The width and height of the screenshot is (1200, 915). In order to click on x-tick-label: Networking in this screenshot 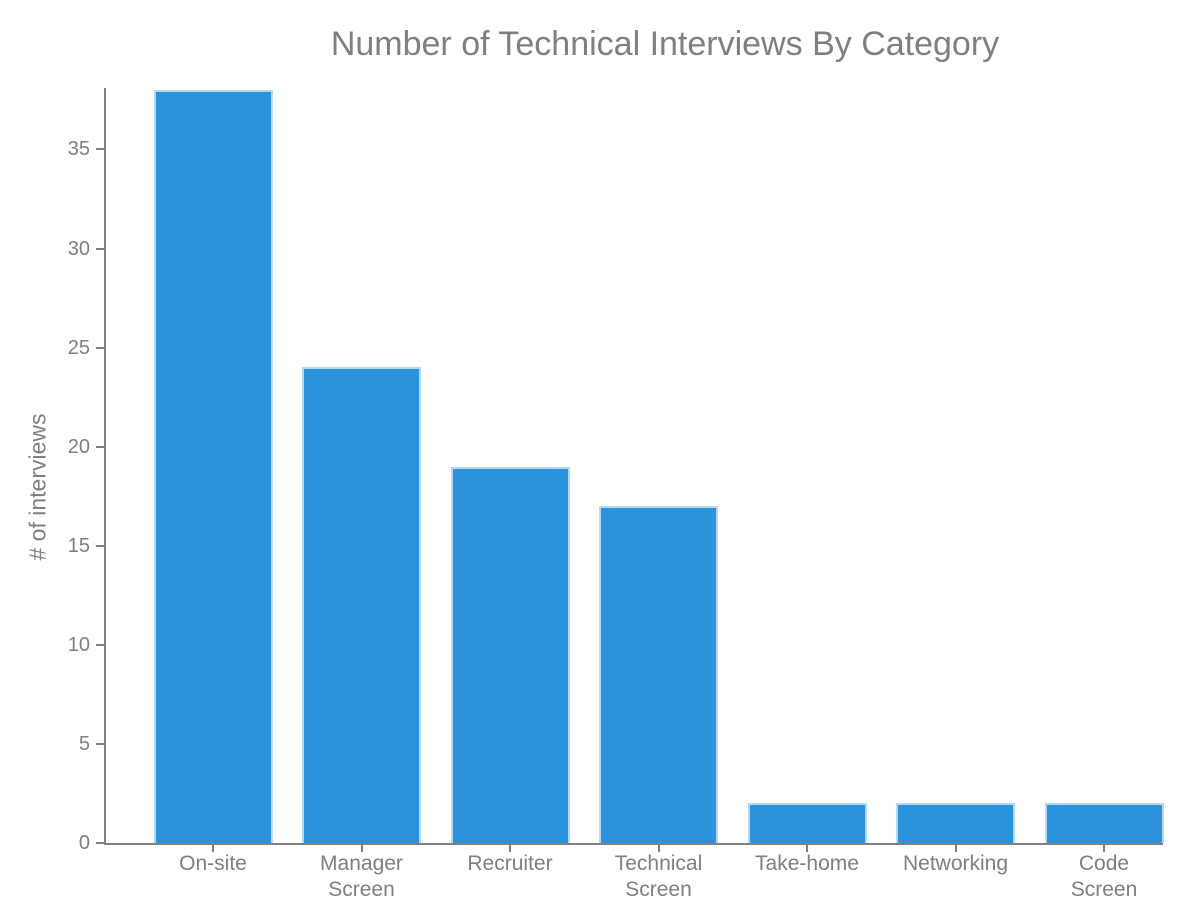, I will do `click(955, 863)`.